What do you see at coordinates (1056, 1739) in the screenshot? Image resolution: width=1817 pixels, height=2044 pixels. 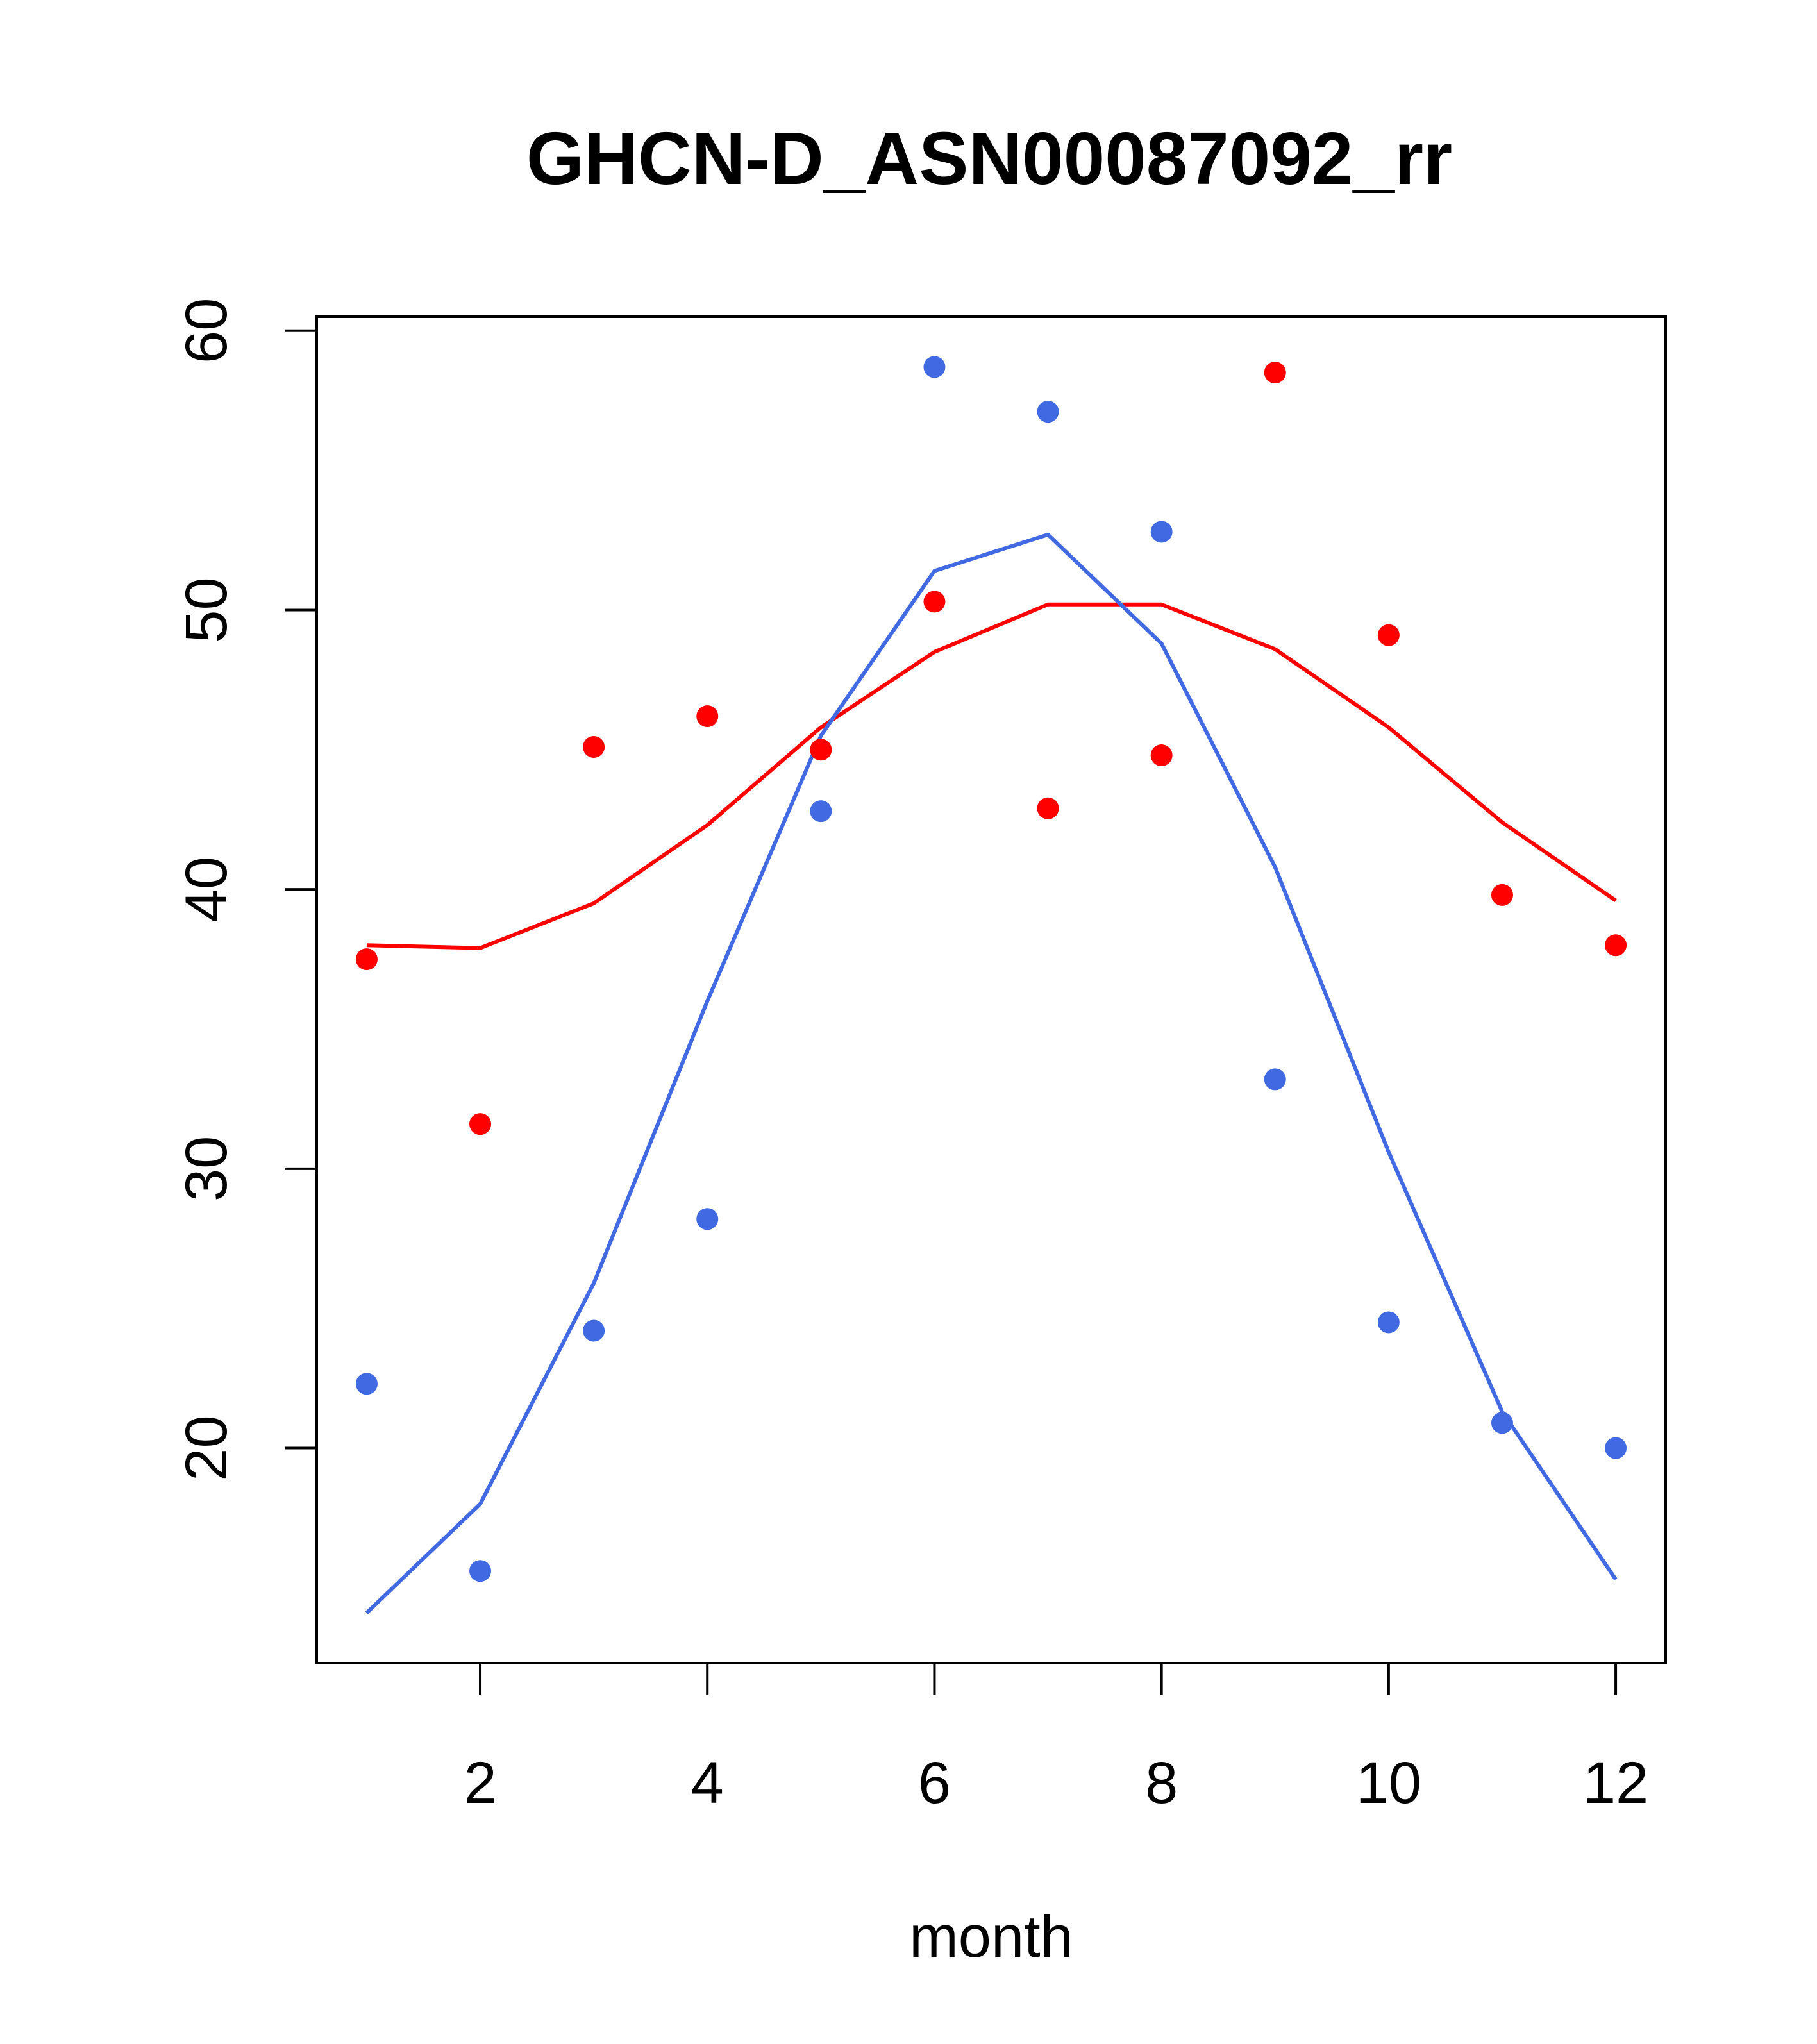 I see `x-axis: 2 4 6 8 10 12` at bounding box center [1056, 1739].